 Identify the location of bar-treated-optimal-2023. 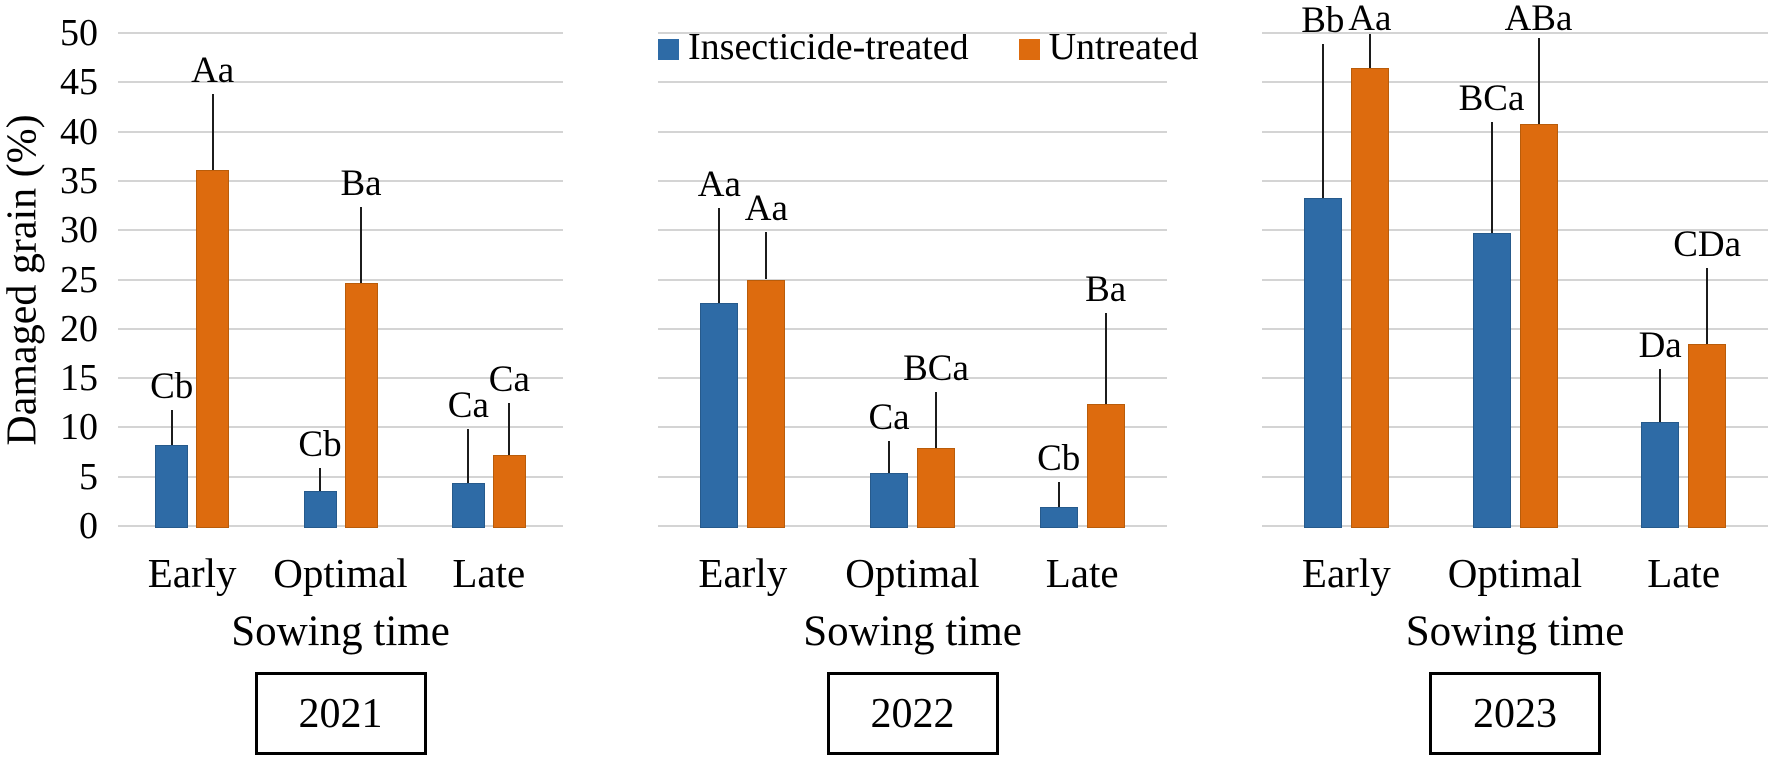
(1491, 380).